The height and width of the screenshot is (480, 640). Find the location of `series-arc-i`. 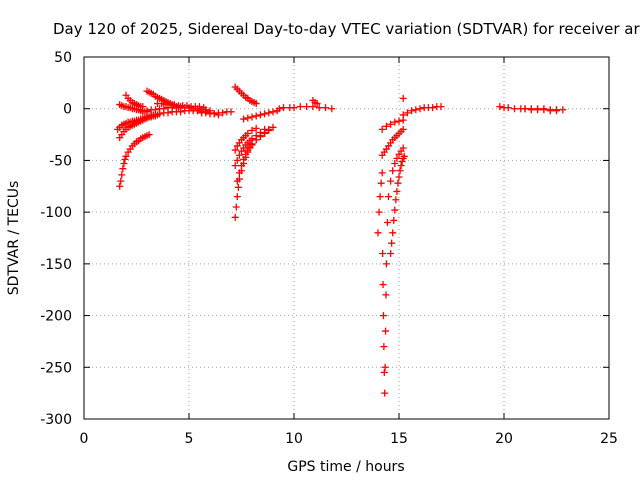

series-arc-i is located at coordinates (181, 106).